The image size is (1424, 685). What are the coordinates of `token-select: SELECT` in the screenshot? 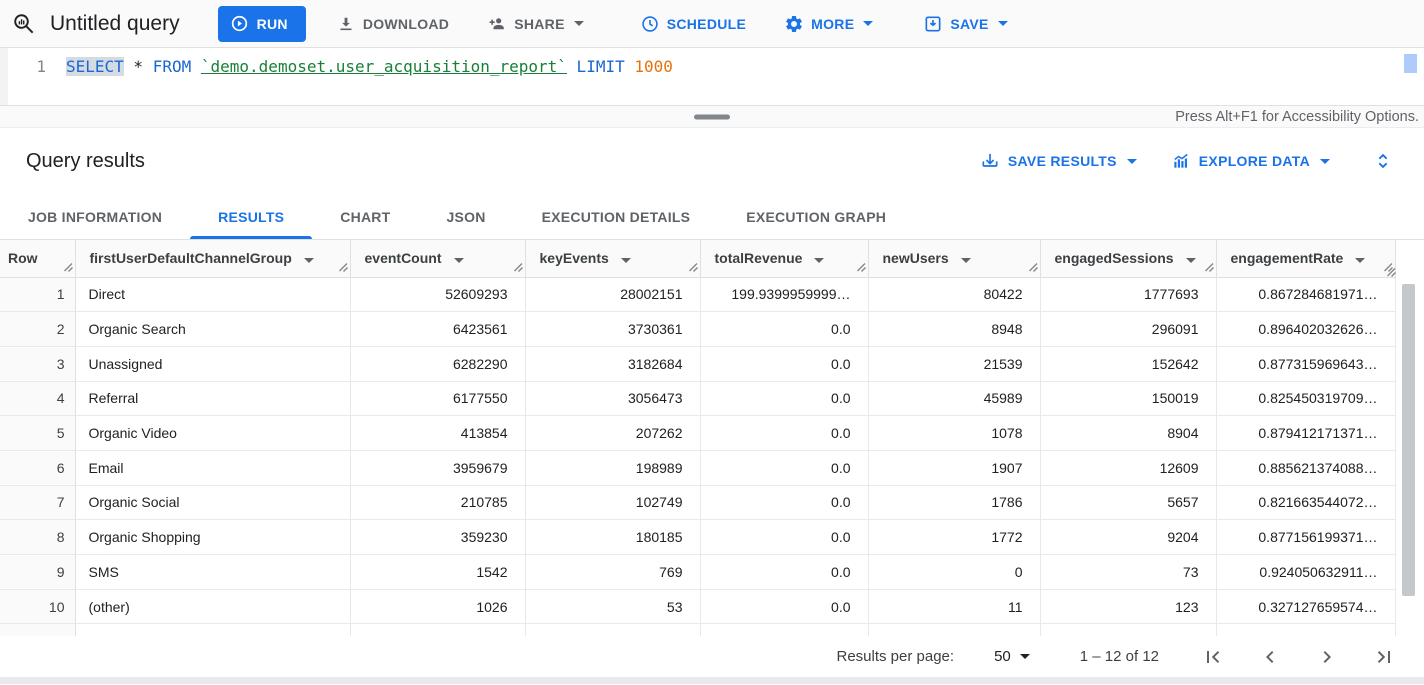 It's located at (95, 66).